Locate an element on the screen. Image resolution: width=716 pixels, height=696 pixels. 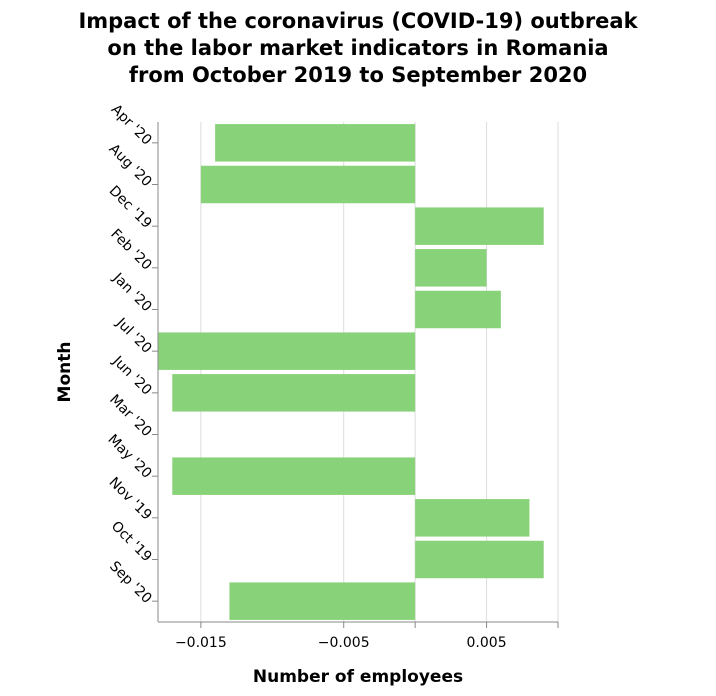
y-tick-label: Dec '19 is located at coordinates (130, 207).